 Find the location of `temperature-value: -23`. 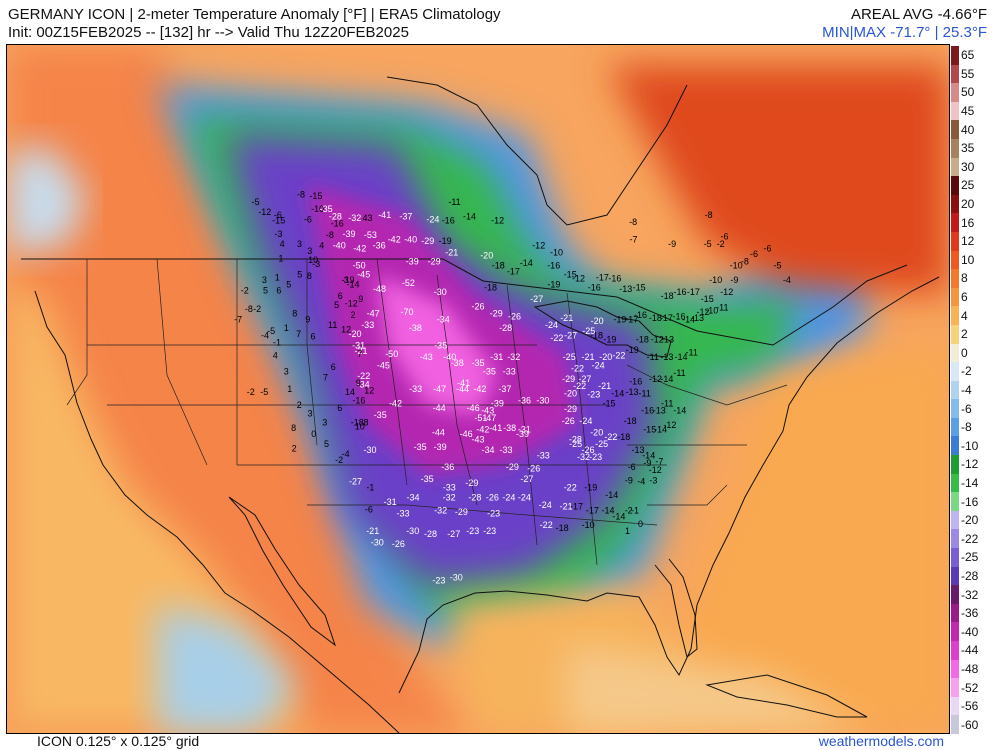

temperature-value: -23 is located at coordinates (493, 514).